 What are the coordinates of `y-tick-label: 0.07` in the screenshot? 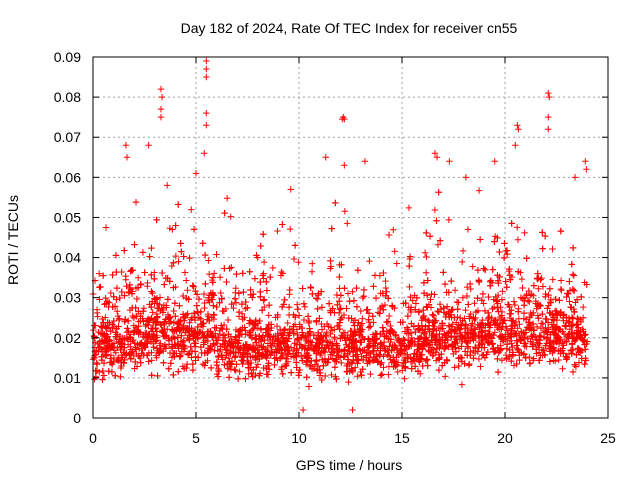 It's located at (67, 137).